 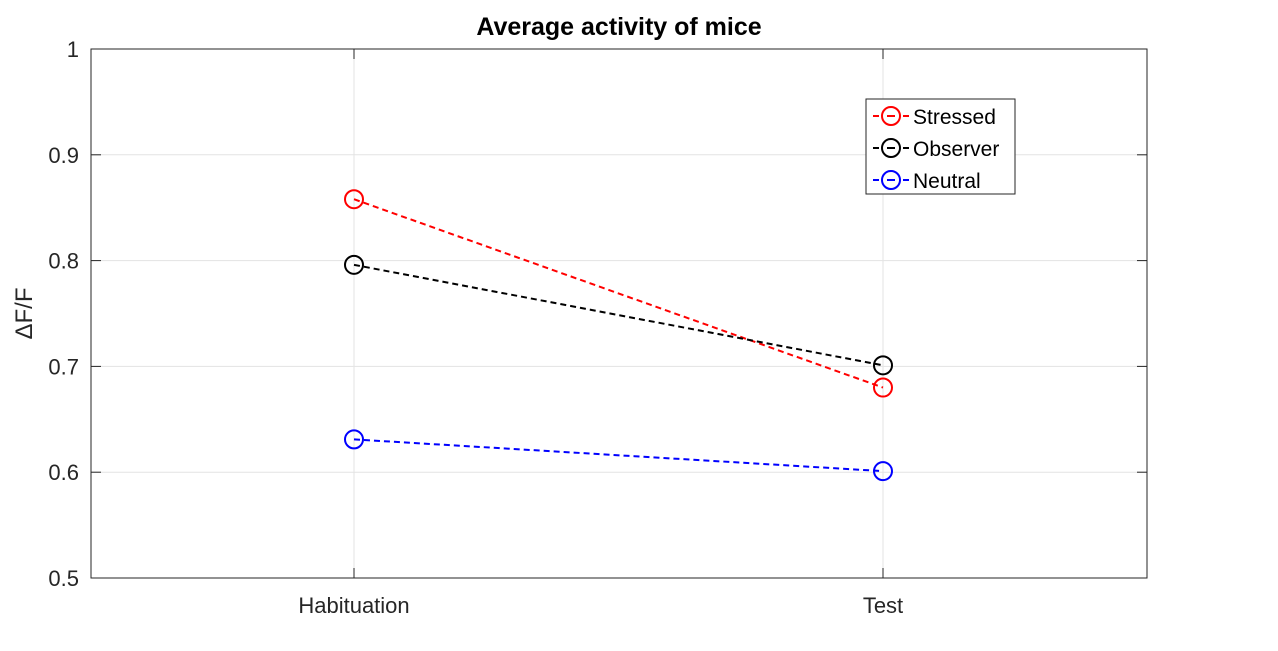 I want to click on data-point-stressed-habituation, so click(x=354, y=199).